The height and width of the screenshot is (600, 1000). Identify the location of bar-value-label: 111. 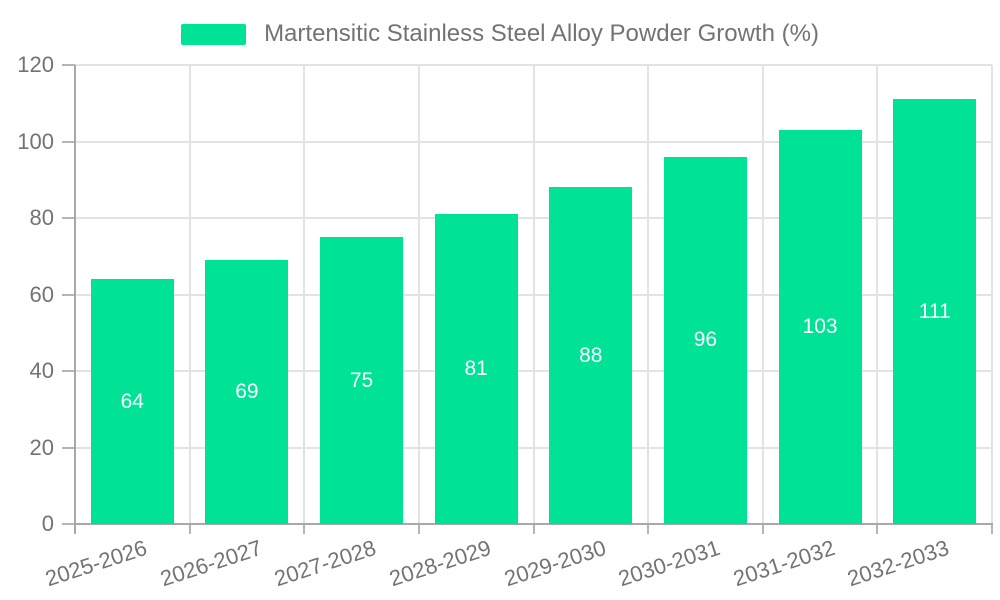
(934, 311).